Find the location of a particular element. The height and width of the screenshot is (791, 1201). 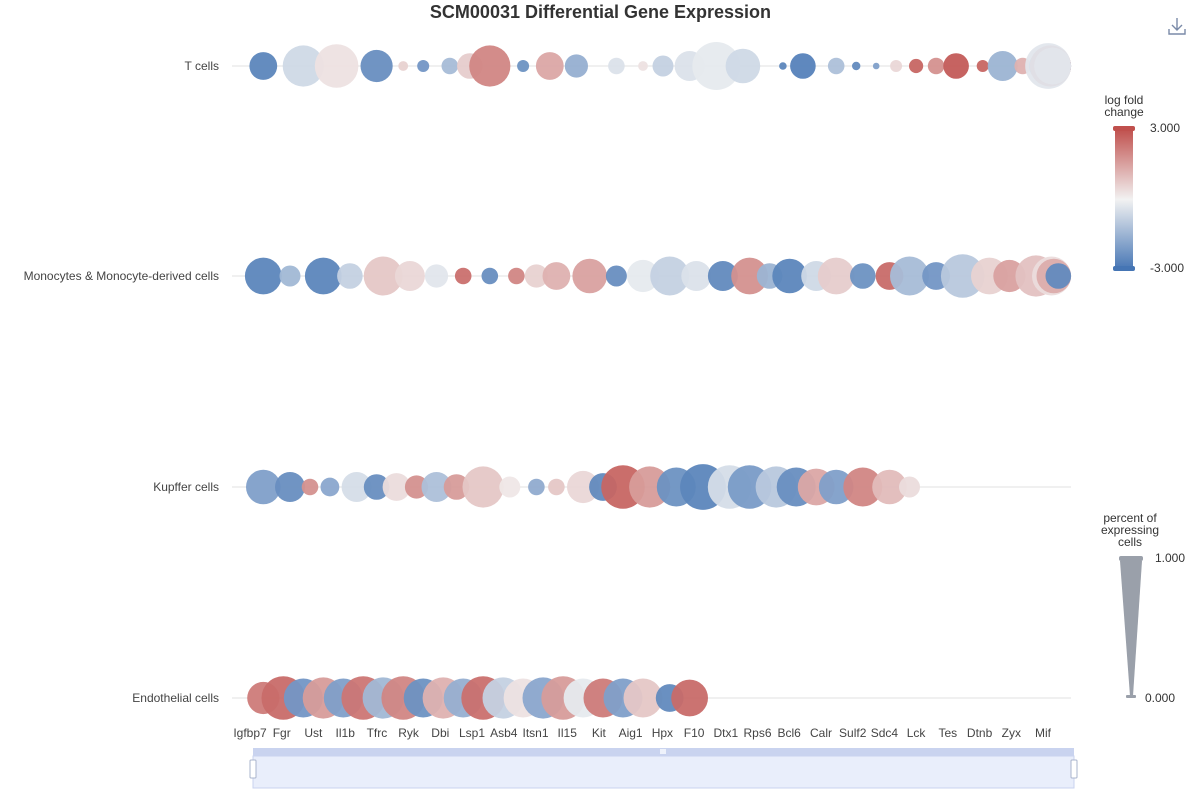

x-axis-label: Lck is located at coordinates (917, 733).